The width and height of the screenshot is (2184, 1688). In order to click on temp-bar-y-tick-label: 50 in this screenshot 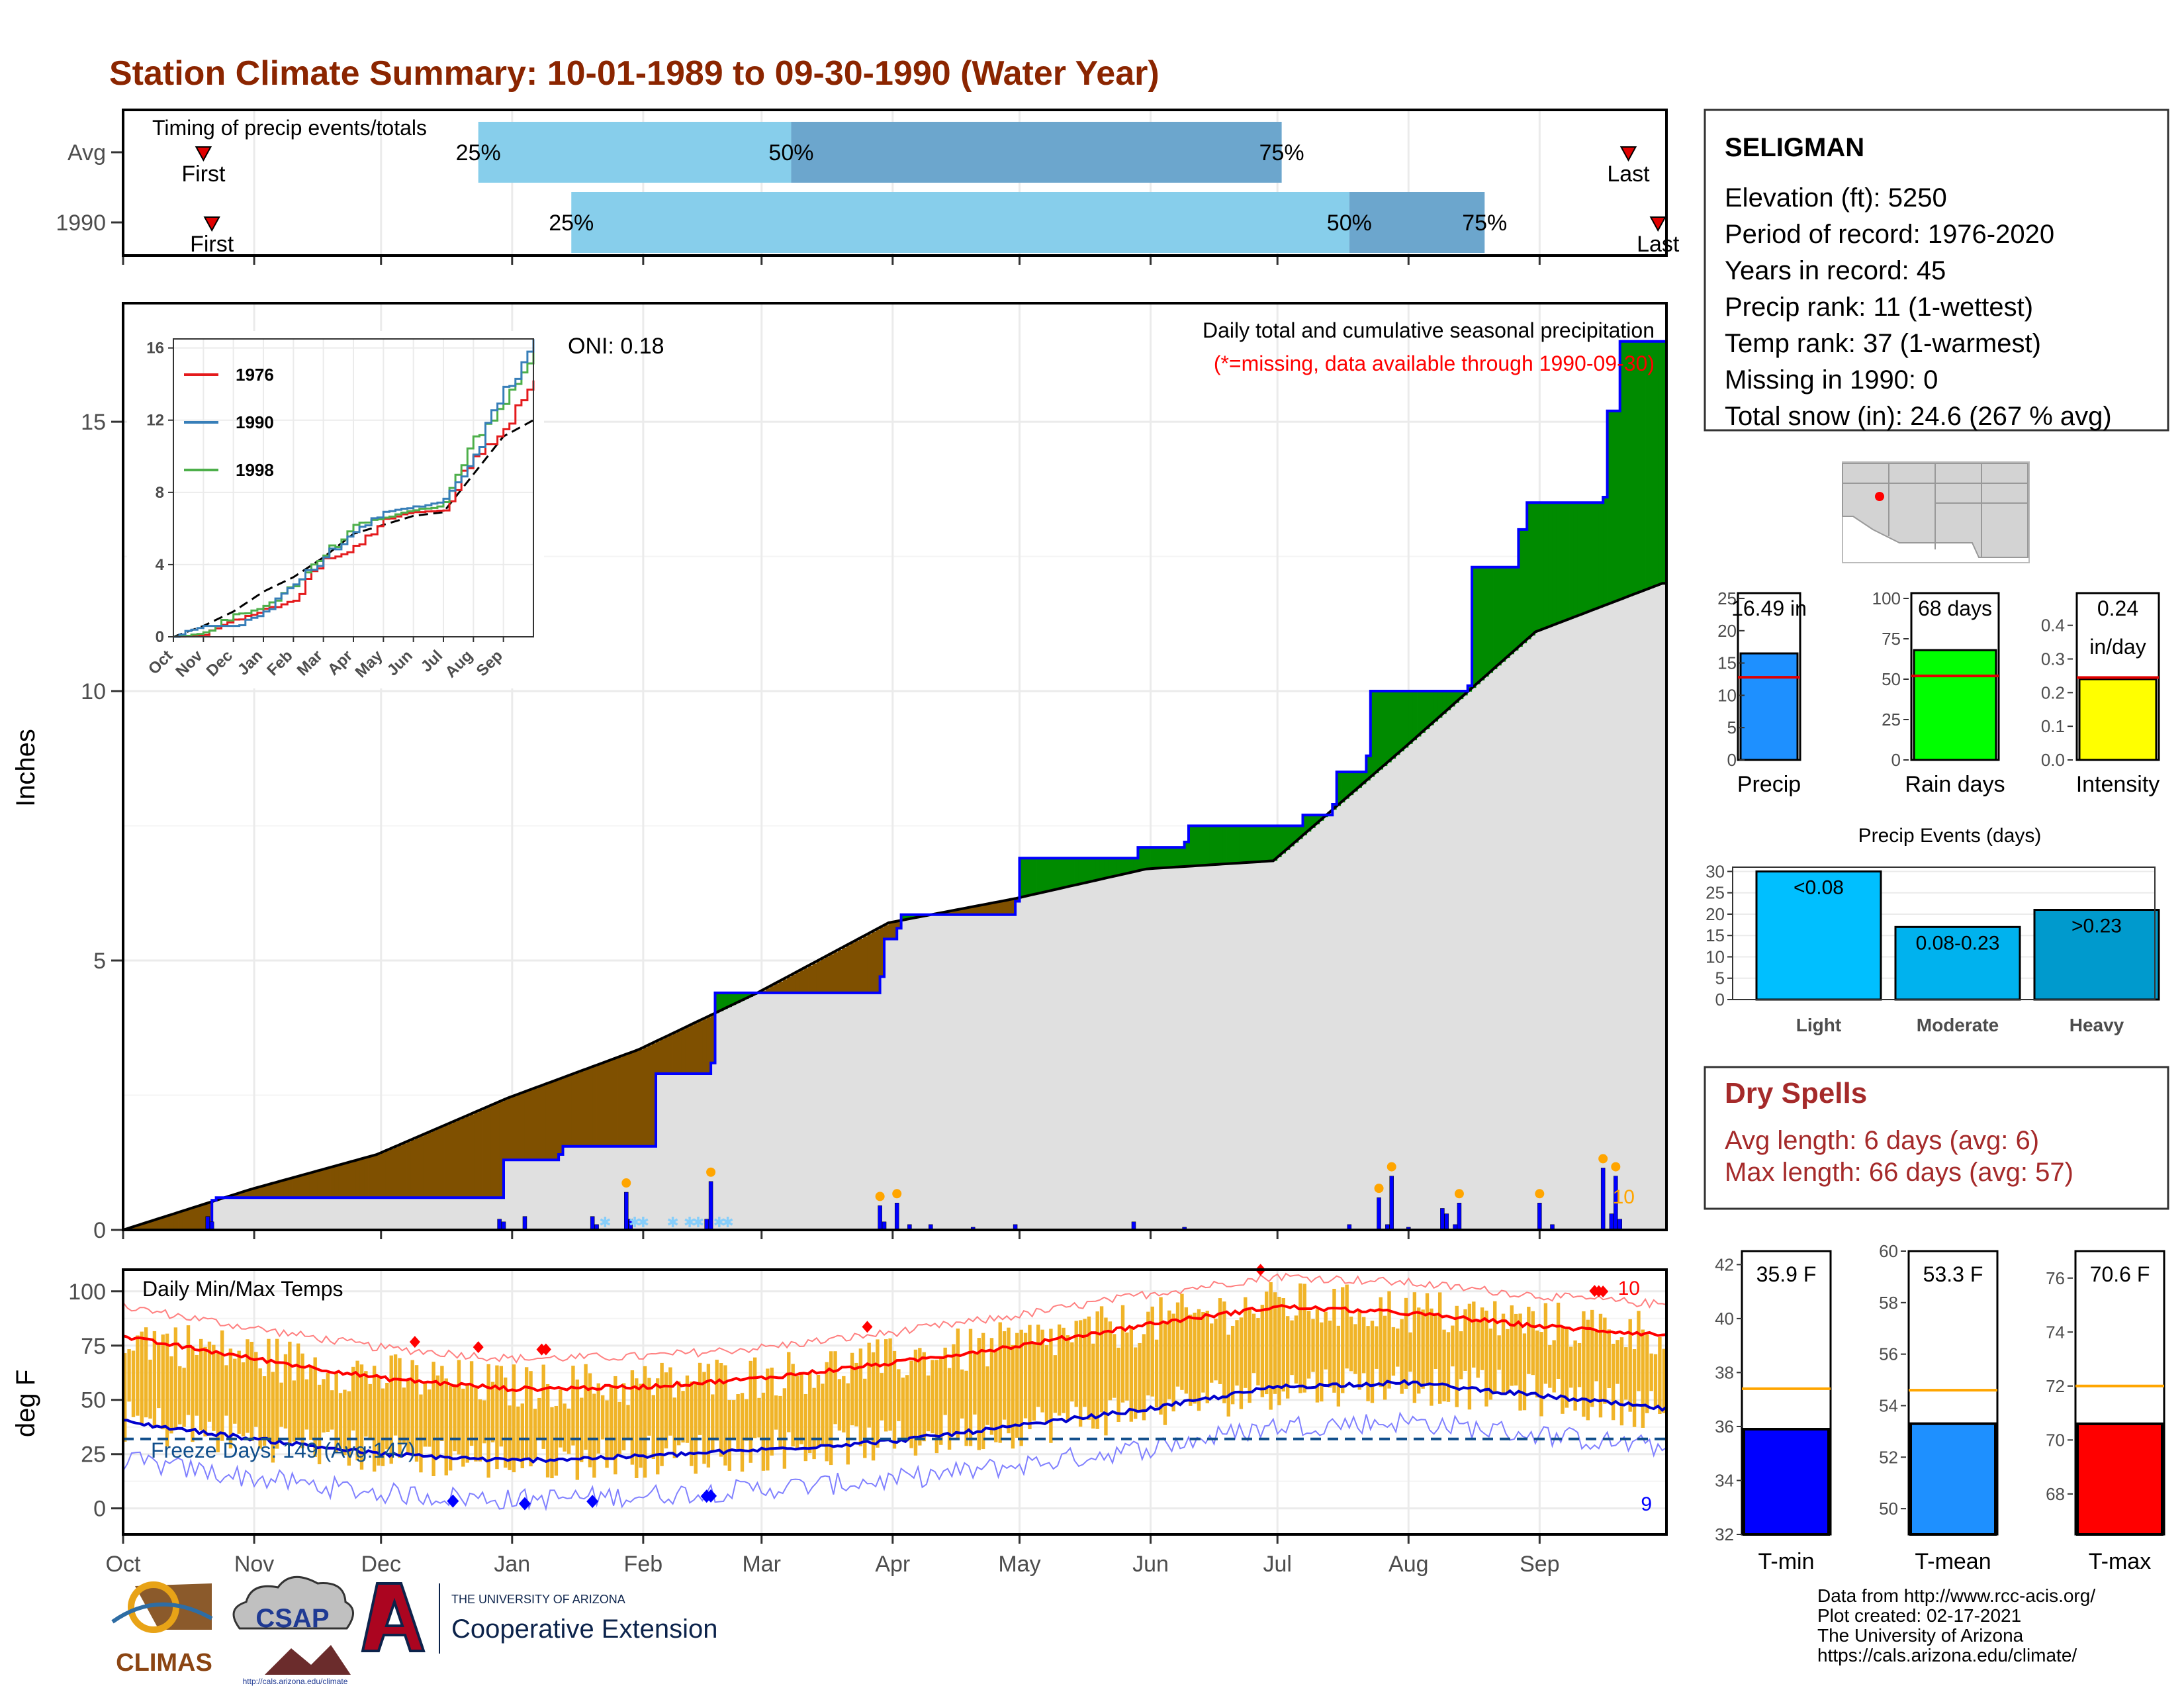, I will do `click(1888, 1509)`.